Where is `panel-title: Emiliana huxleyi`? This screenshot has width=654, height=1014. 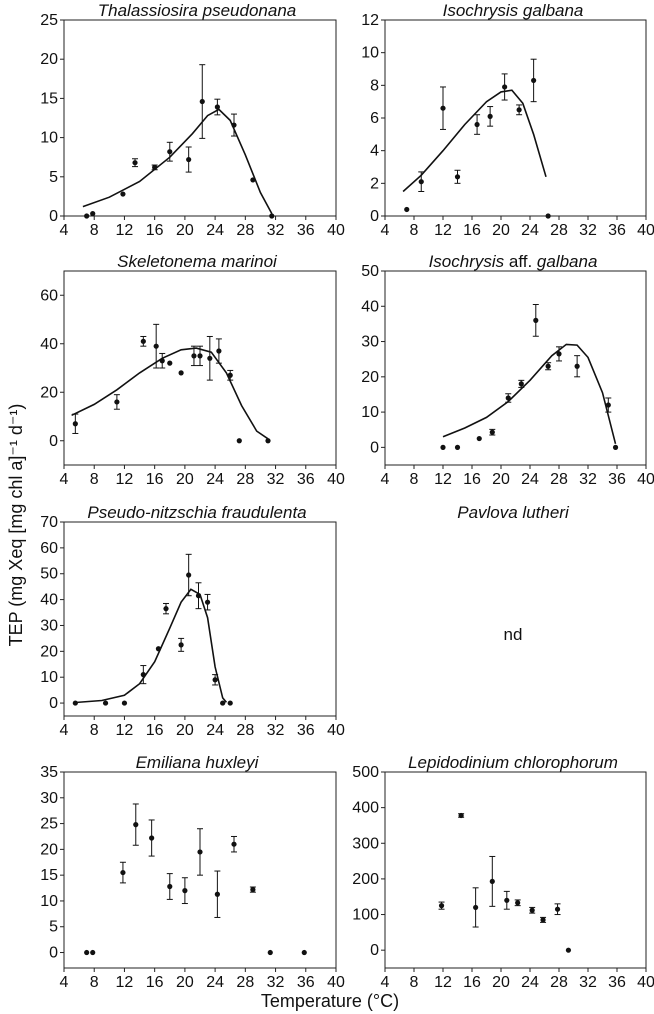 panel-title: Emiliana huxleyi is located at coordinates (198, 762).